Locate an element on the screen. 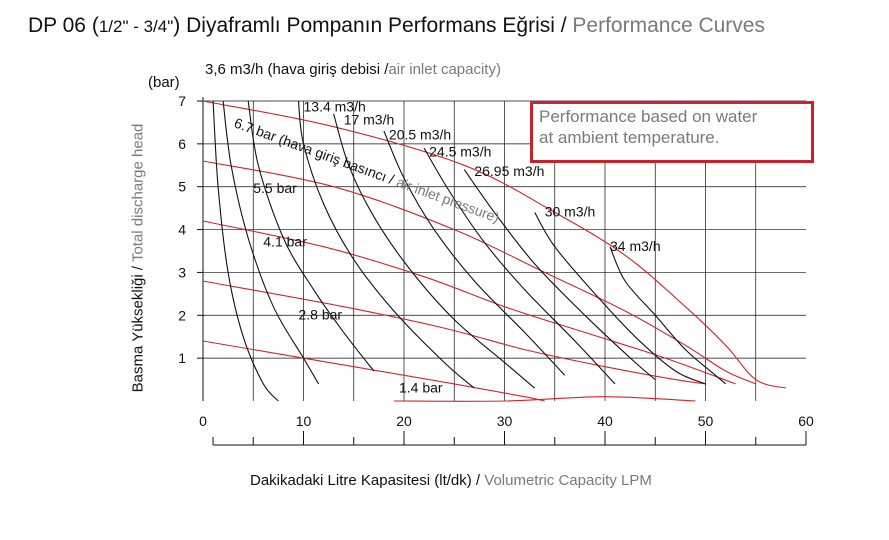 The height and width of the screenshot is (540, 889). x-axis-title-tr: Dakikadaki Litre Kapasitesi (lt/dk) / is located at coordinates (367, 480).